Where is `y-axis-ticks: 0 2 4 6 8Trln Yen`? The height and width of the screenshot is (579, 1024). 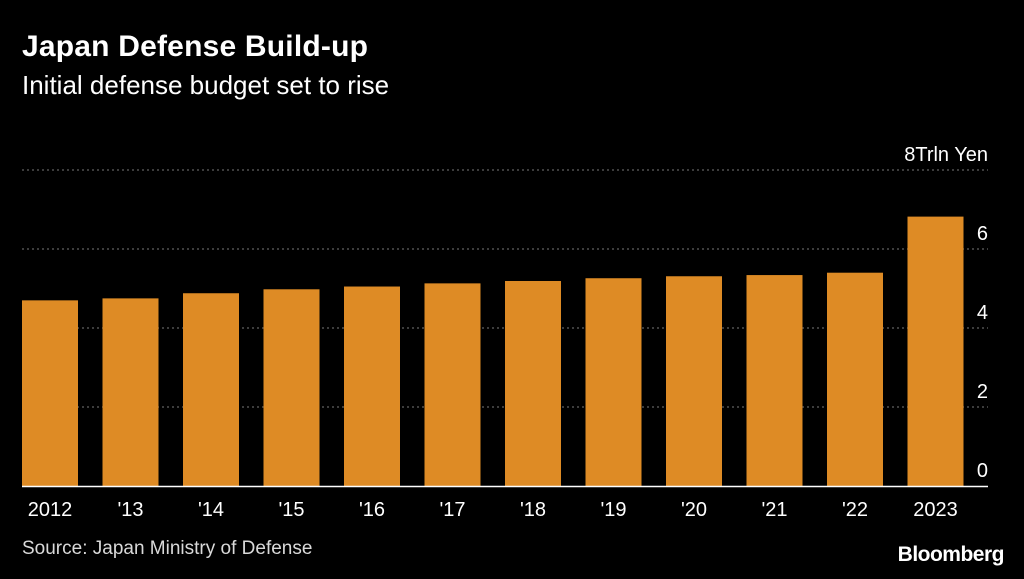 y-axis-ticks: 0 2 4 6 8Trln Yen is located at coordinates (946, 313).